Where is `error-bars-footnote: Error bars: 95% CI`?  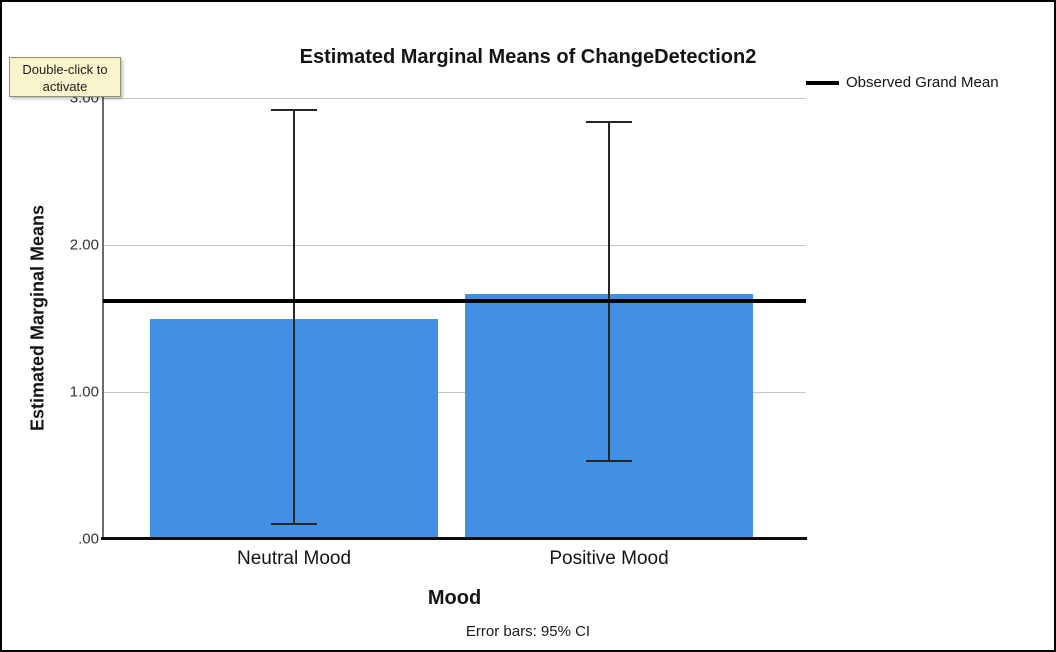
error-bars-footnote: Error bars: 95% CI is located at coordinates (528, 631).